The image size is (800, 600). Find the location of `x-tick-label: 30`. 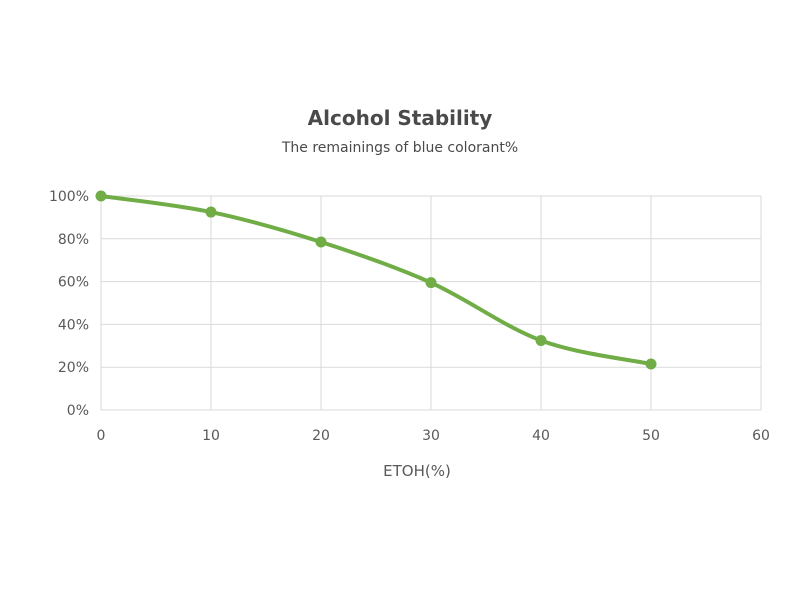

x-tick-label: 30 is located at coordinates (431, 436).